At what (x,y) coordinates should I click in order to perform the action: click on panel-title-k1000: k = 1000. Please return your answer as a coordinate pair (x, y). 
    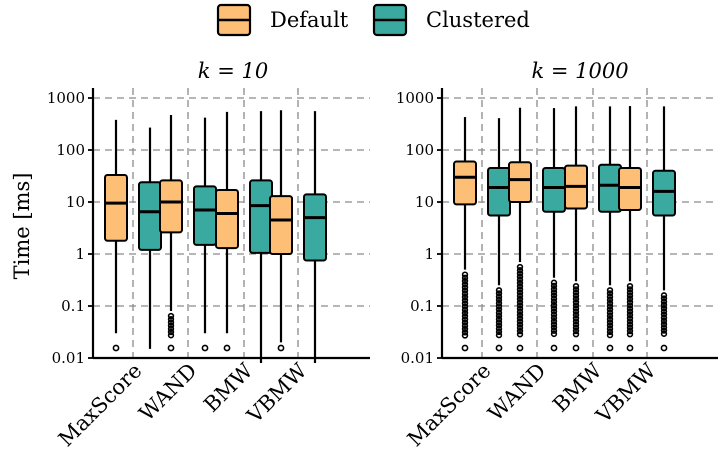
    Looking at the image, I should click on (579, 71).